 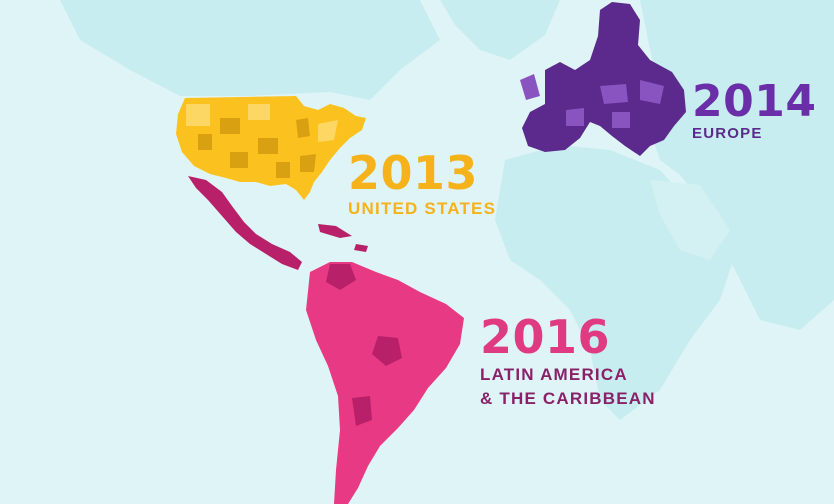 What do you see at coordinates (257, 148) in the screenshot?
I see `us-state-shades` at bounding box center [257, 148].